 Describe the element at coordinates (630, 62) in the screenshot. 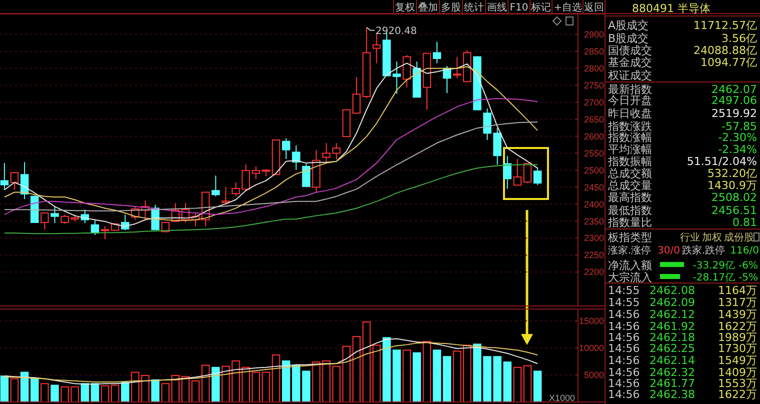

I see `text: 基金成交` at that location.